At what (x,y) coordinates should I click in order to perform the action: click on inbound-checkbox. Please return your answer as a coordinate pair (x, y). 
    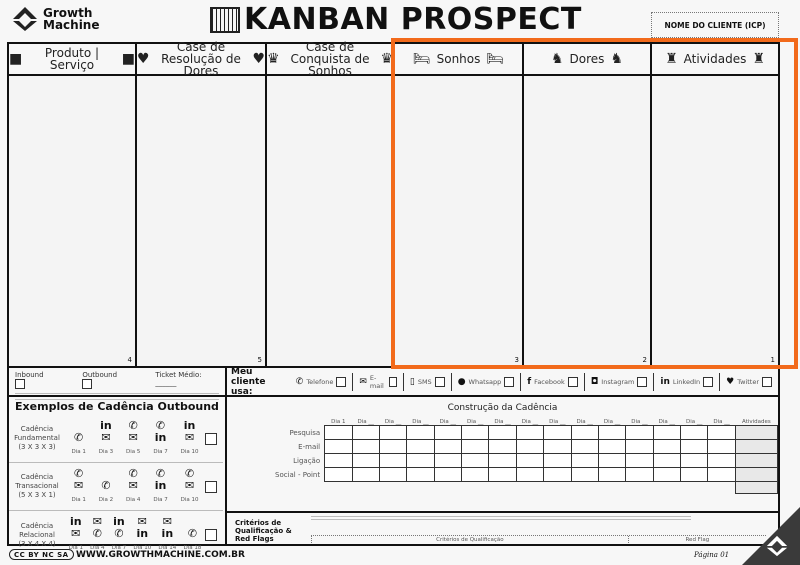
    Looking at the image, I should click on (20, 384).